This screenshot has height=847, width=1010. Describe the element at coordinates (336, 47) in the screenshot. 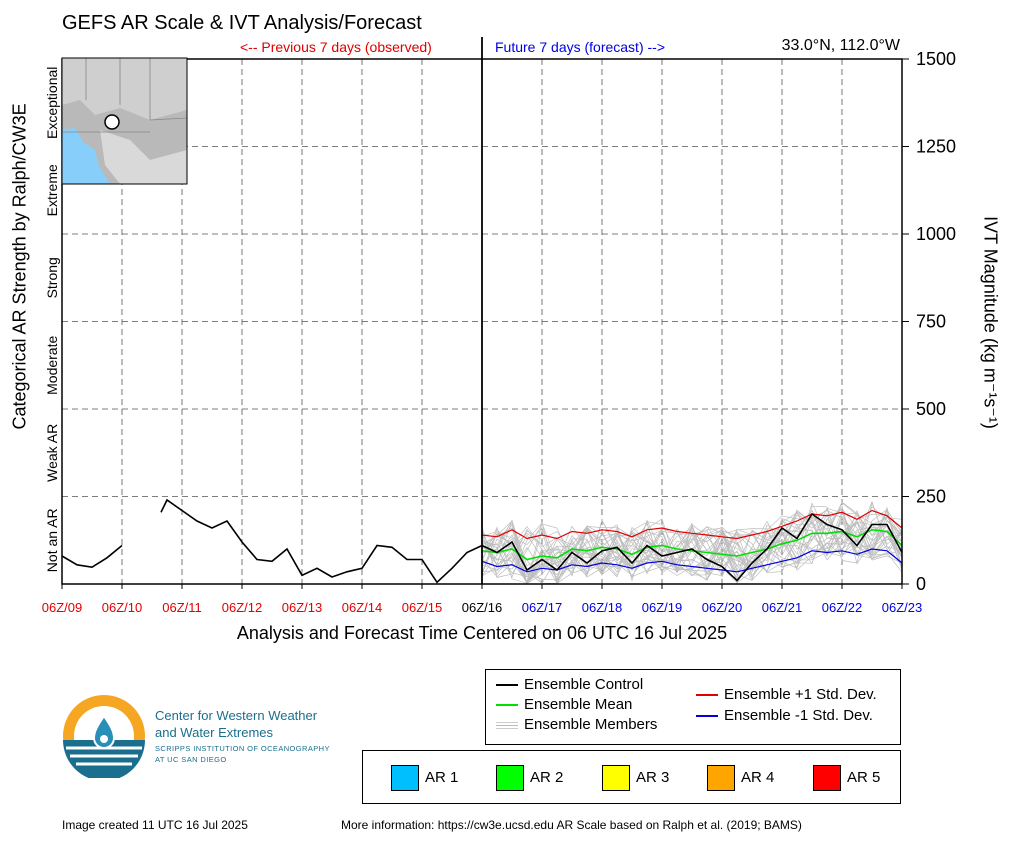

I see `previous-period-label: <-- Previous 7 days (observed)` at that location.